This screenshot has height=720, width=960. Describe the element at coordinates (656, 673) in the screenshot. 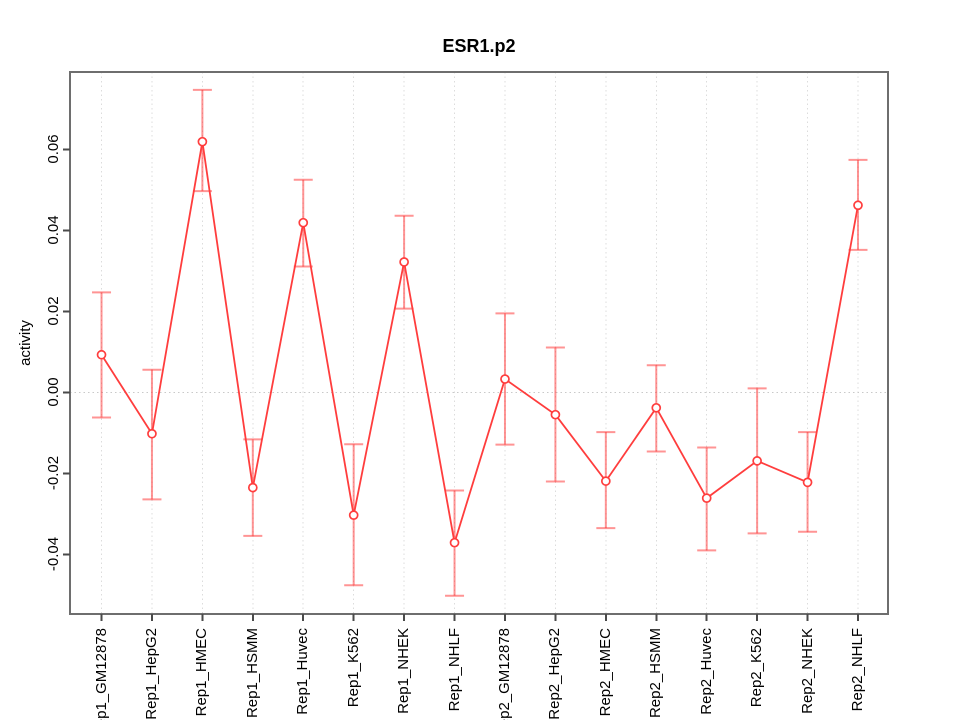

I see `x-tick-label: Rep2_HSMM` at that location.